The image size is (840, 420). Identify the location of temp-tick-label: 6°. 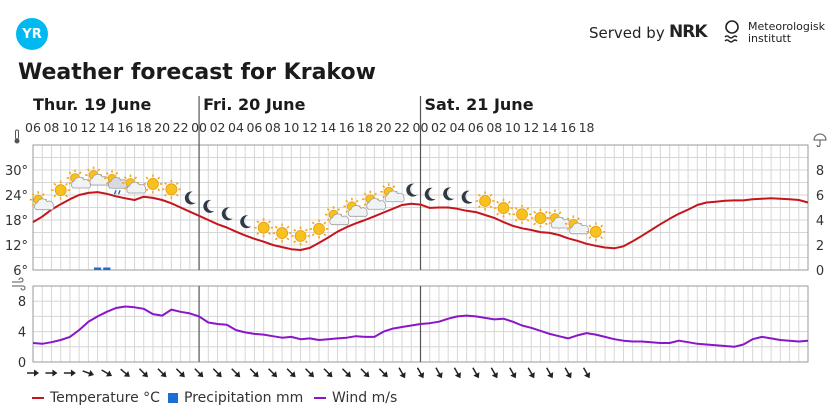
(20, 271).